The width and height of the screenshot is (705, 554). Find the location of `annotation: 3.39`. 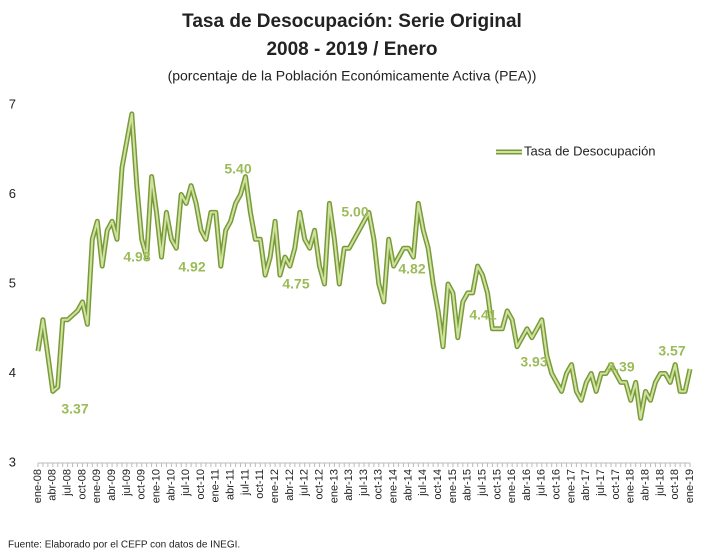

annotation: 3.39 is located at coordinates (620, 367).